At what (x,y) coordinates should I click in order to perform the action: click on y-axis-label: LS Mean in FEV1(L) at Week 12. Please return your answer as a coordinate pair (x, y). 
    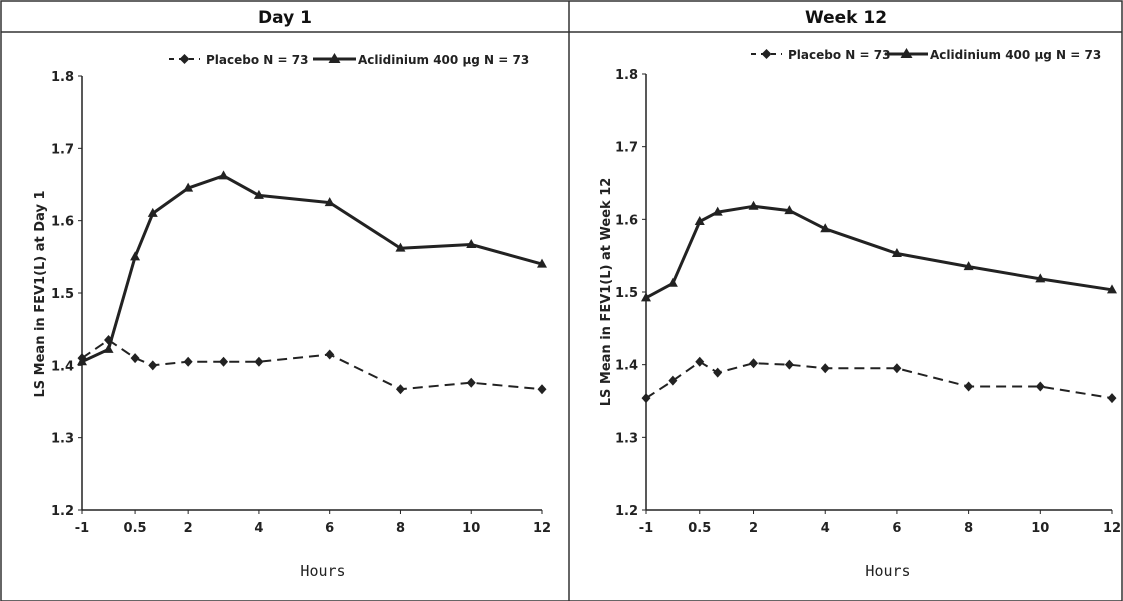
    Looking at the image, I should click on (606, 292).